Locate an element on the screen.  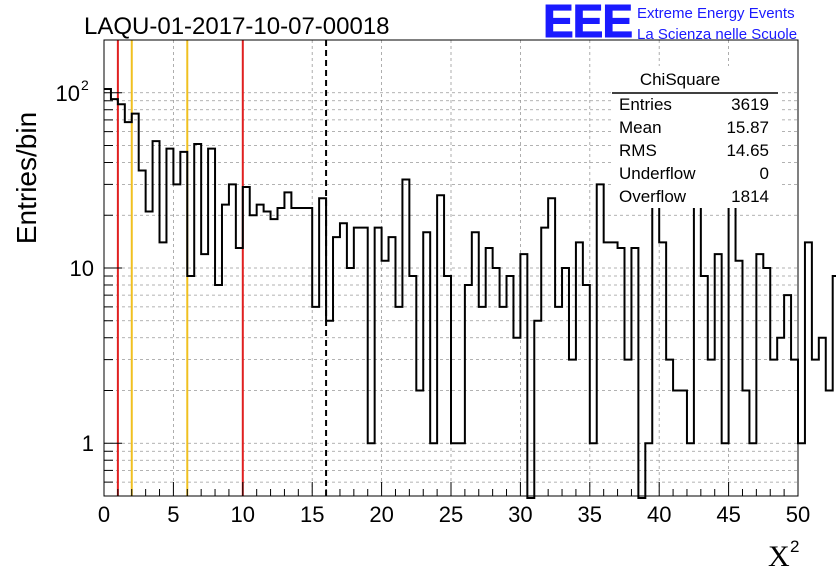
stats-row-value: 1814 is located at coordinates (750, 196).